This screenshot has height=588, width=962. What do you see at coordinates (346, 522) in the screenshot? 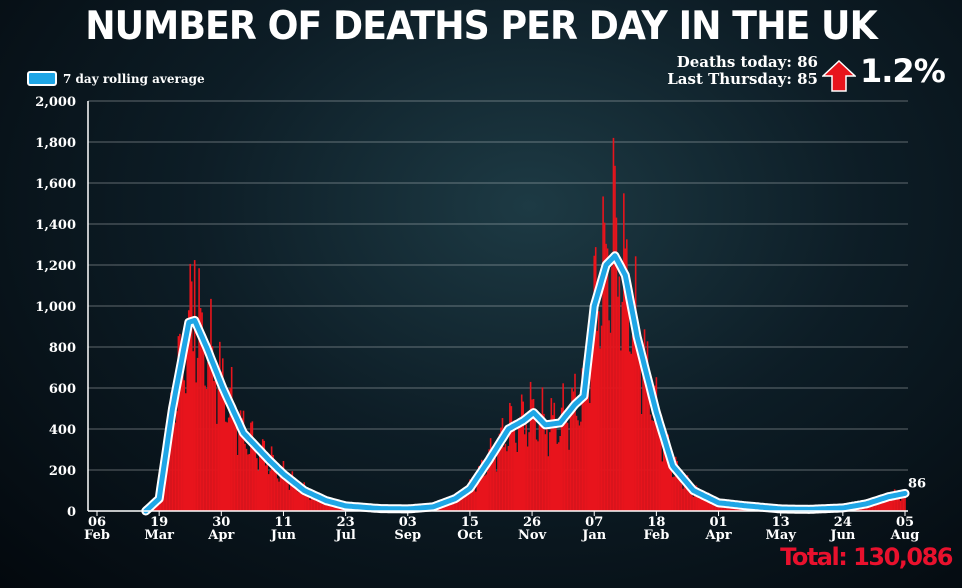
I see `x-tick-day: 23` at bounding box center [346, 522].